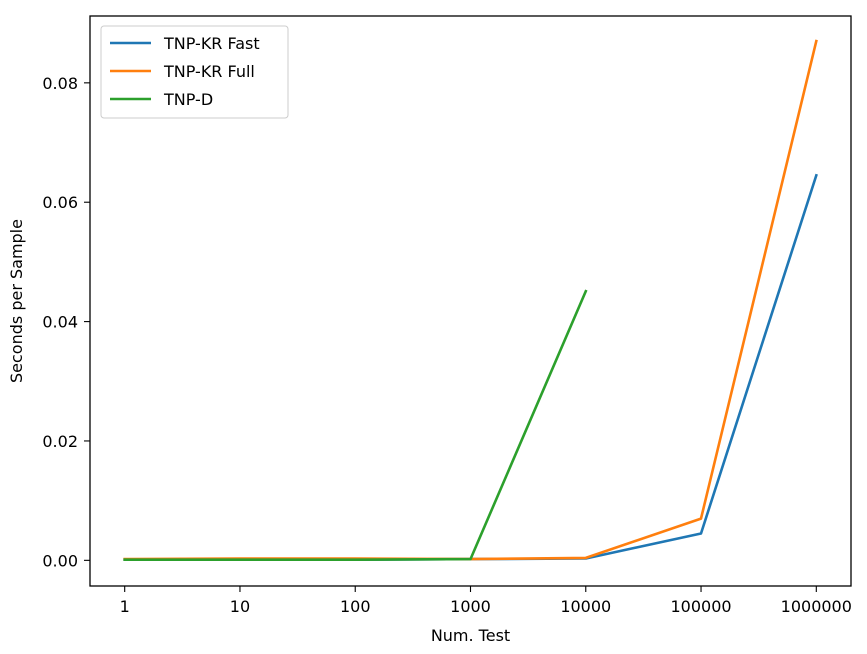 The image size is (867, 654). Describe the element at coordinates (355, 606) in the screenshot. I see `x-tick-label: 100` at that location.